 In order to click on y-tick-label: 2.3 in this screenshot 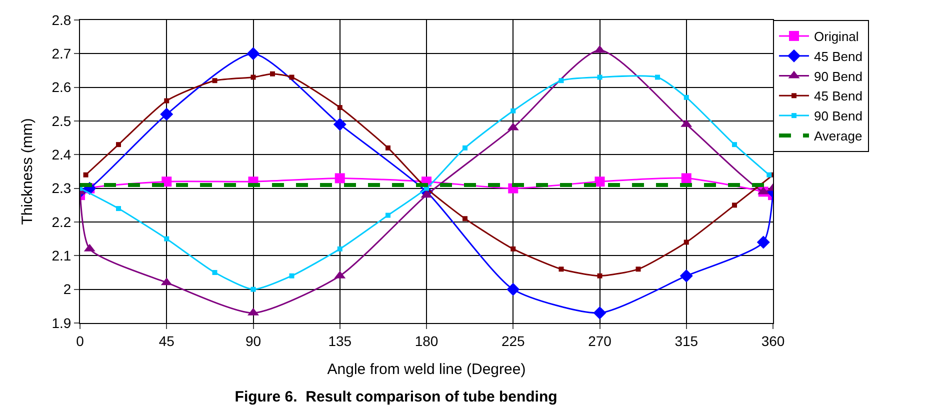, I will do `click(62, 188)`.